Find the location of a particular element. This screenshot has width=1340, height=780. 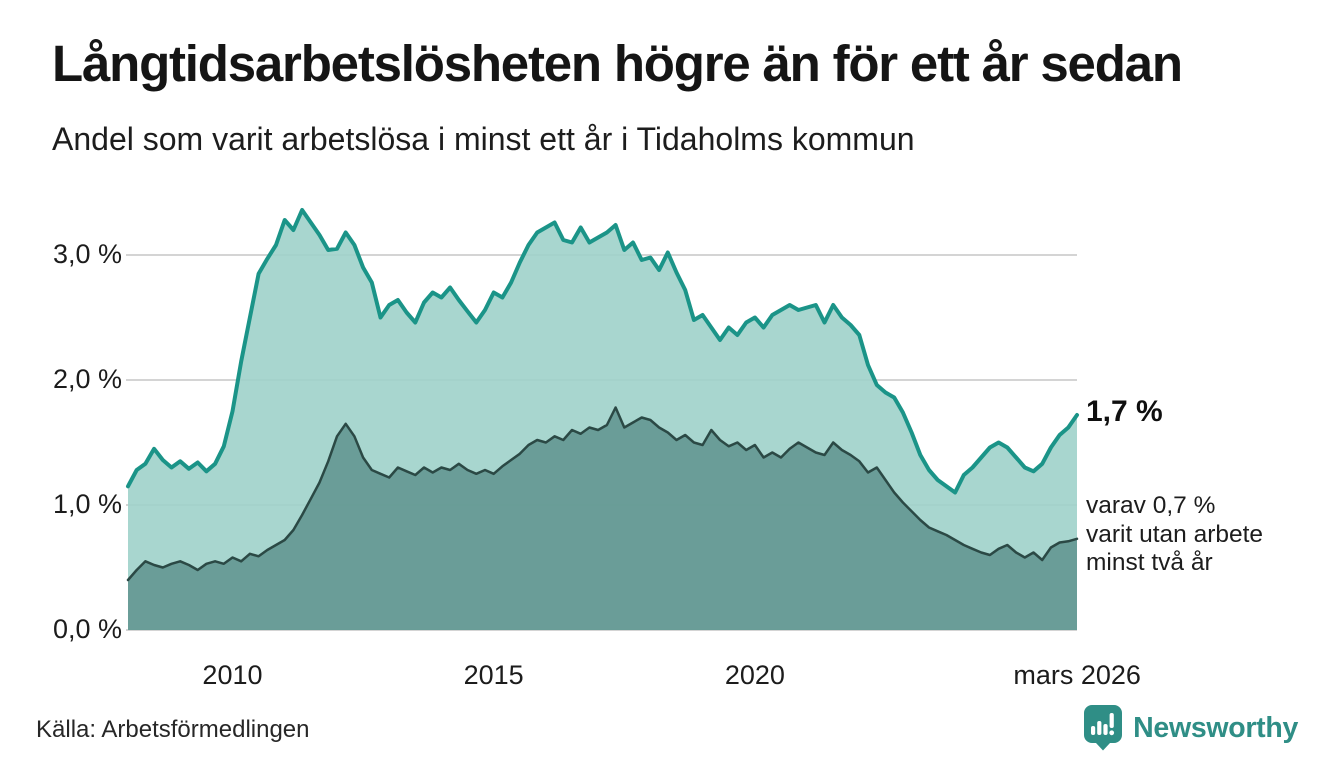

x-axis-tick-label: 2010 is located at coordinates (232, 675).